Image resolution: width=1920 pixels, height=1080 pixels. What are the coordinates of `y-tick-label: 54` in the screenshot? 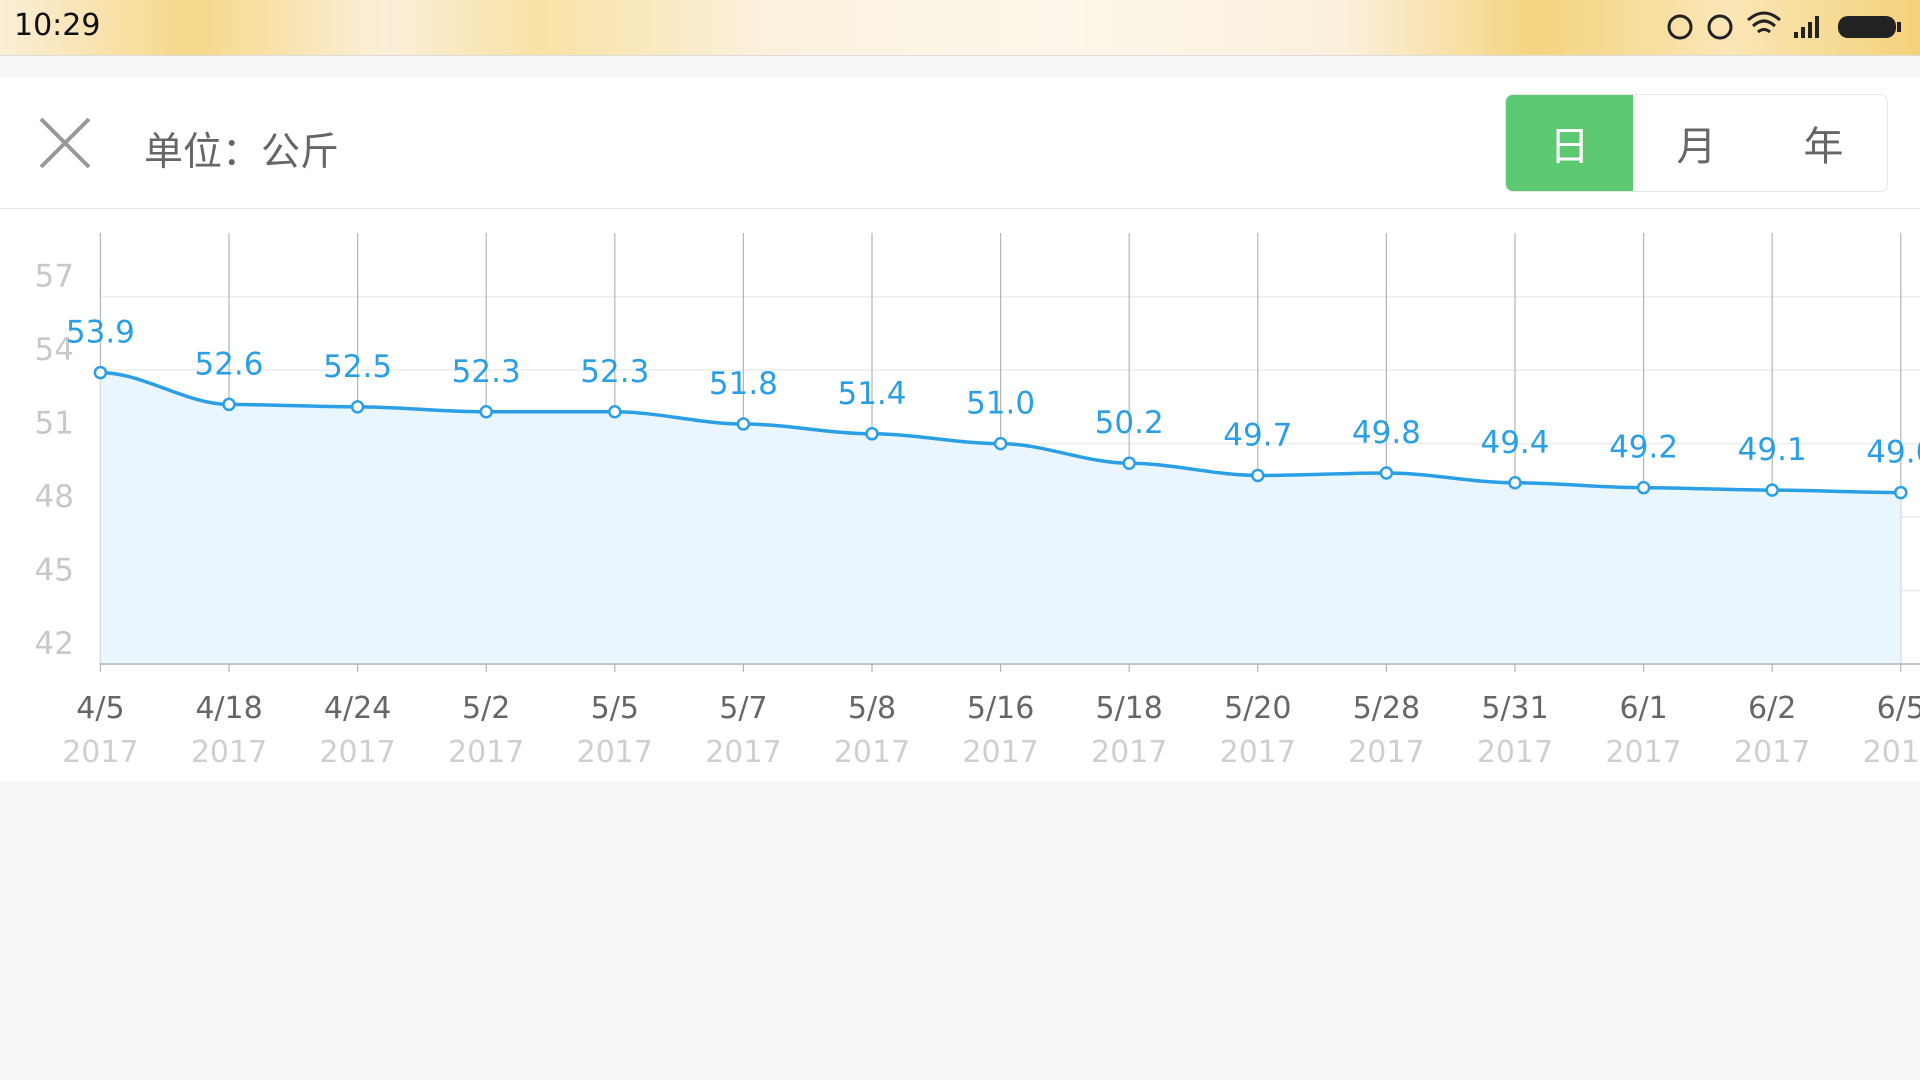 It's located at (54, 350).